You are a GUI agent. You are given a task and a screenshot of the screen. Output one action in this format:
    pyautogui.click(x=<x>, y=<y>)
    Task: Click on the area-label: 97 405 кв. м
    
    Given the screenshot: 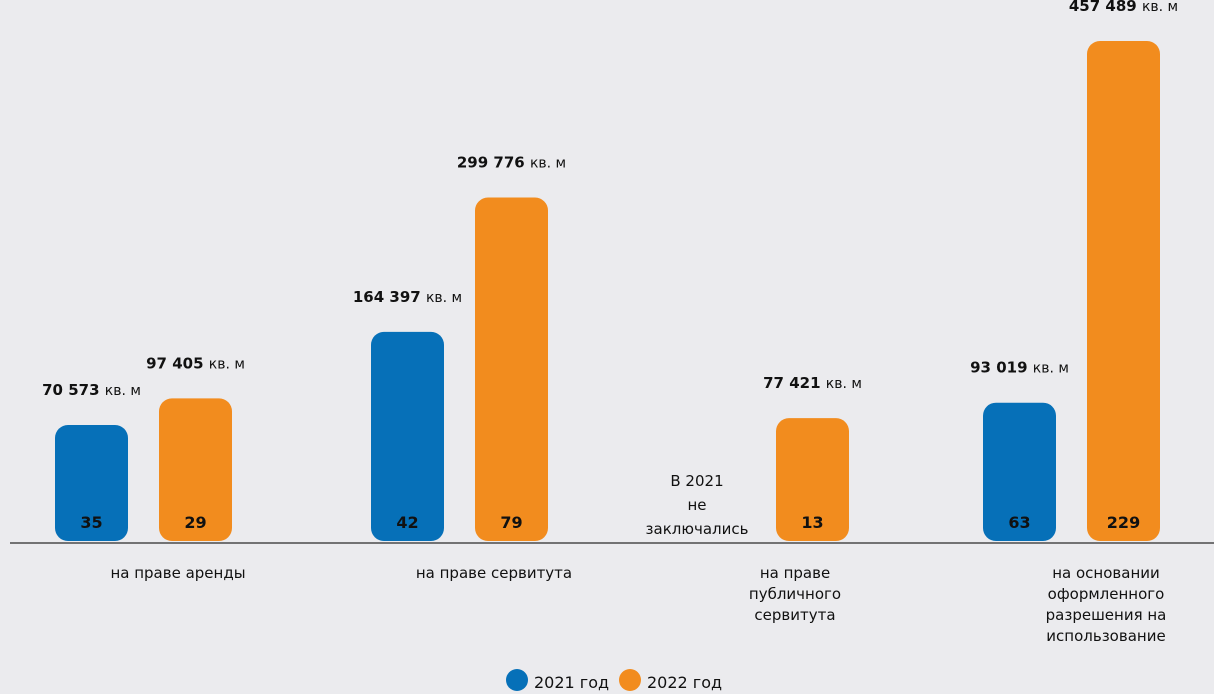 What is the action you would take?
    pyautogui.click(x=195, y=363)
    